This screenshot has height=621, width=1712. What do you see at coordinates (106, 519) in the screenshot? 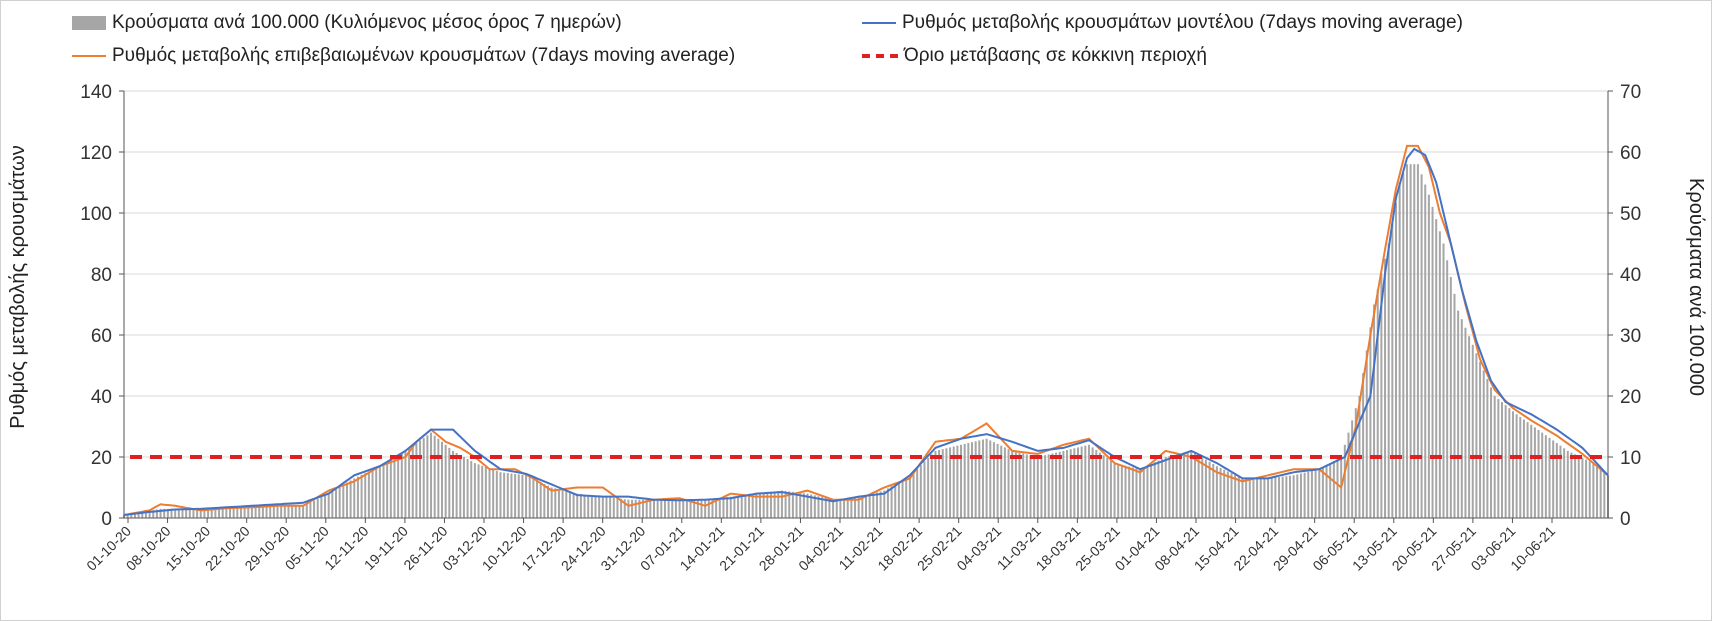
I see `y-tick-label-left: 0` at bounding box center [106, 519].